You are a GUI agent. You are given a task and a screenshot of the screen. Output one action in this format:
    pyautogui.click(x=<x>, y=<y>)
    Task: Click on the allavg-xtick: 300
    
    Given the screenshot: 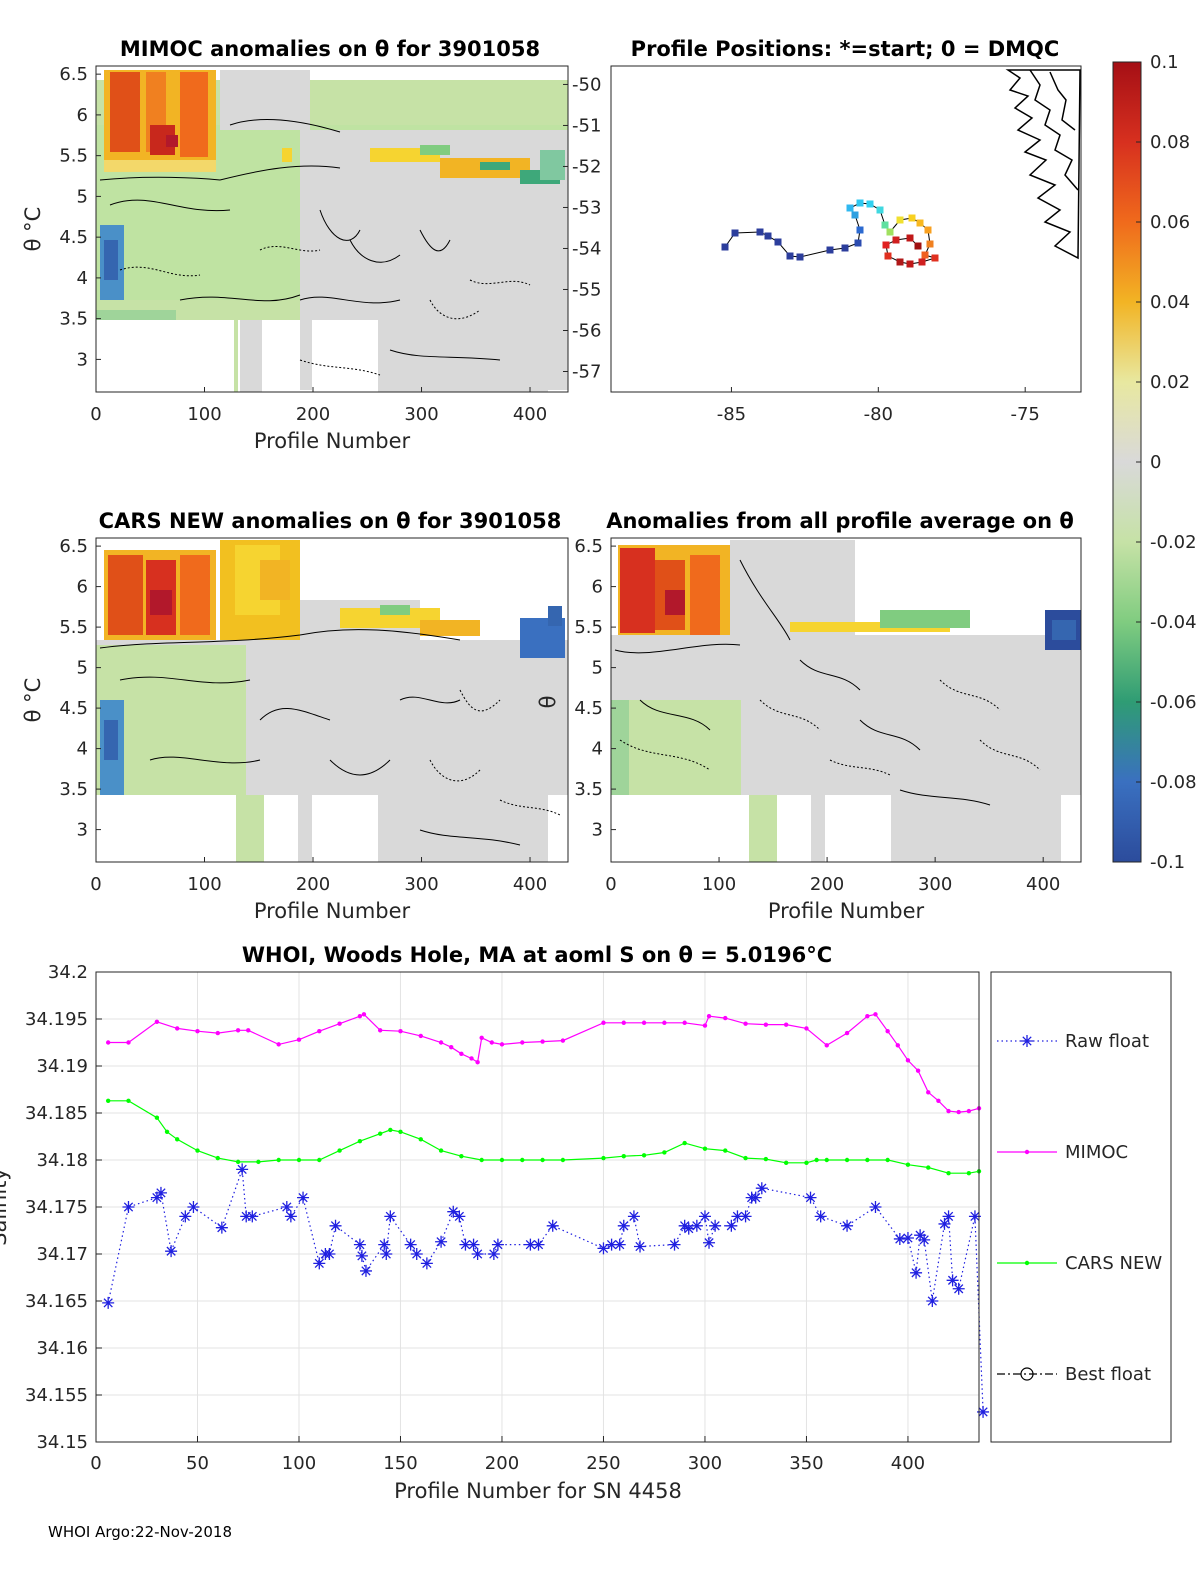 What is the action you would take?
    pyautogui.click(x=935, y=884)
    